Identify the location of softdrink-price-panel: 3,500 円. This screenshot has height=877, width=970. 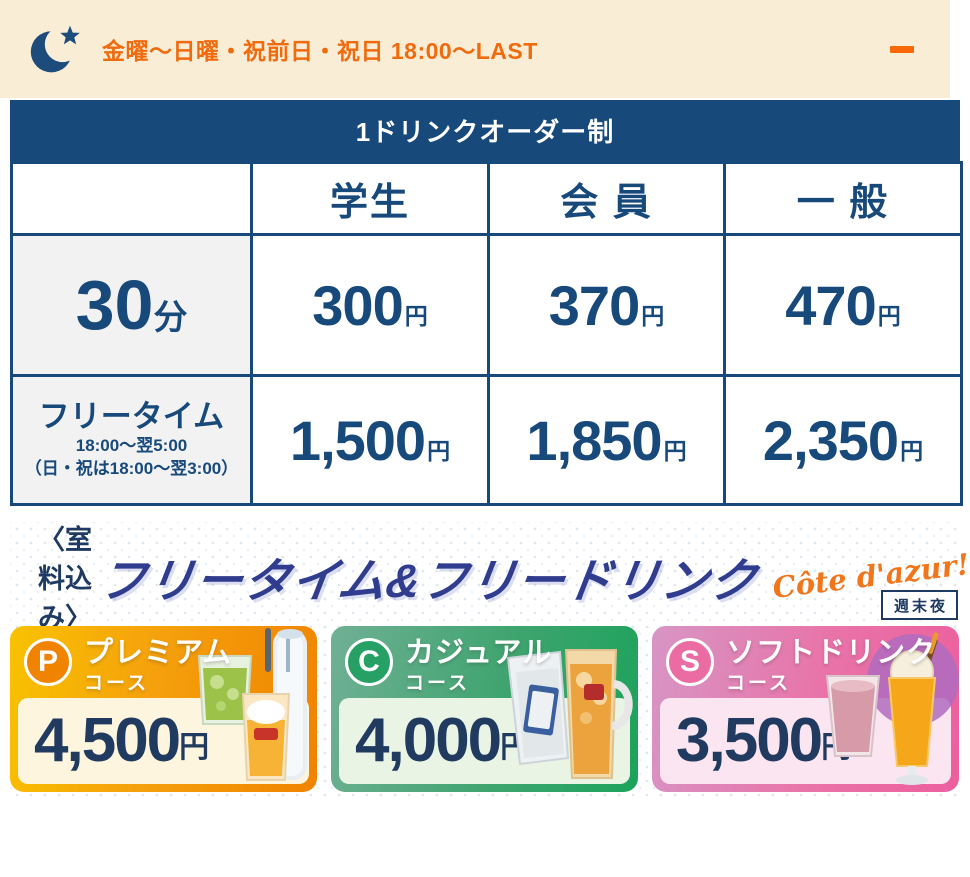
(805, 741).